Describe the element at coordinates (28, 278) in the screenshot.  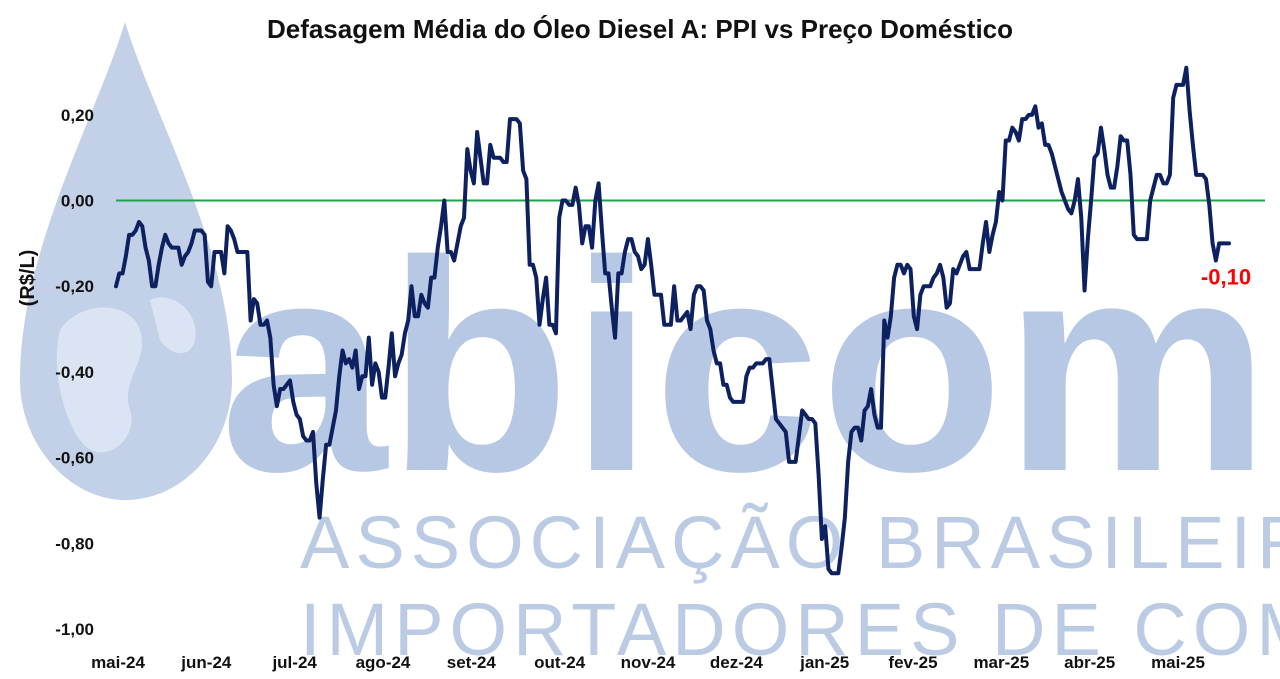
I see `y-axis-label: (R$/L)` at that location.